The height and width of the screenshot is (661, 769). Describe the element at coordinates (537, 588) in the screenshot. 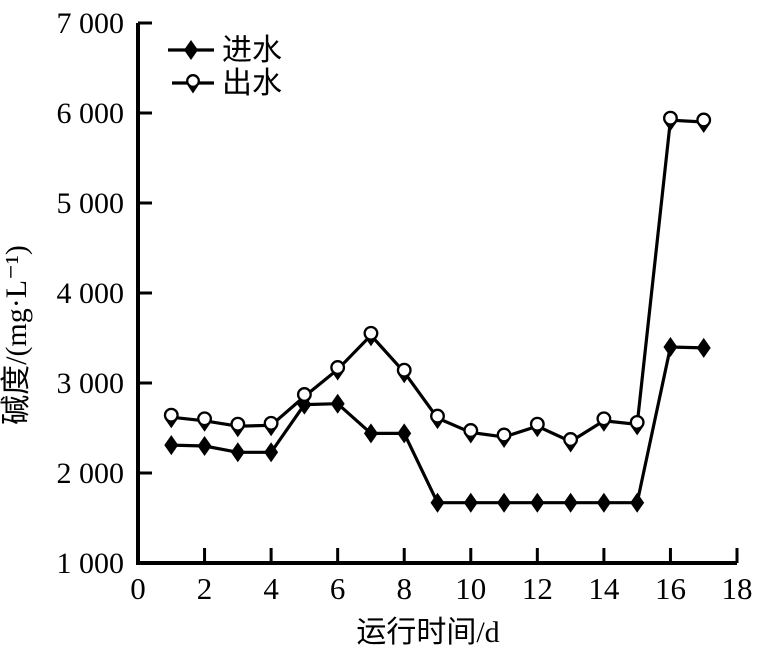

I see `x-tick-label: 12` at that location.